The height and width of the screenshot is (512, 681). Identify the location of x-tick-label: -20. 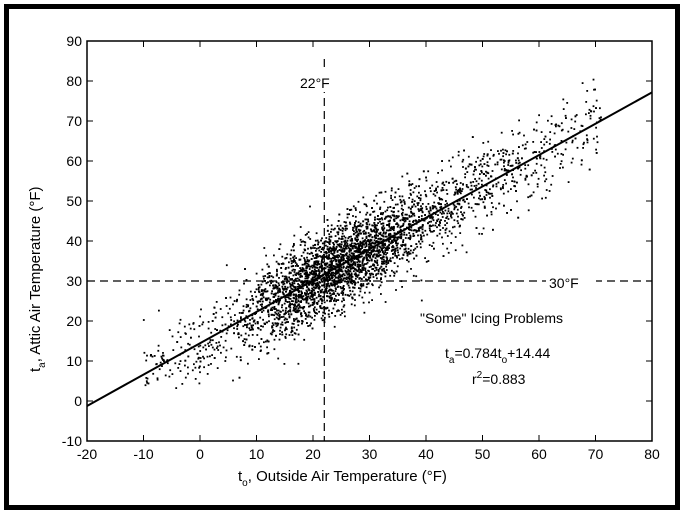
(87, 454).